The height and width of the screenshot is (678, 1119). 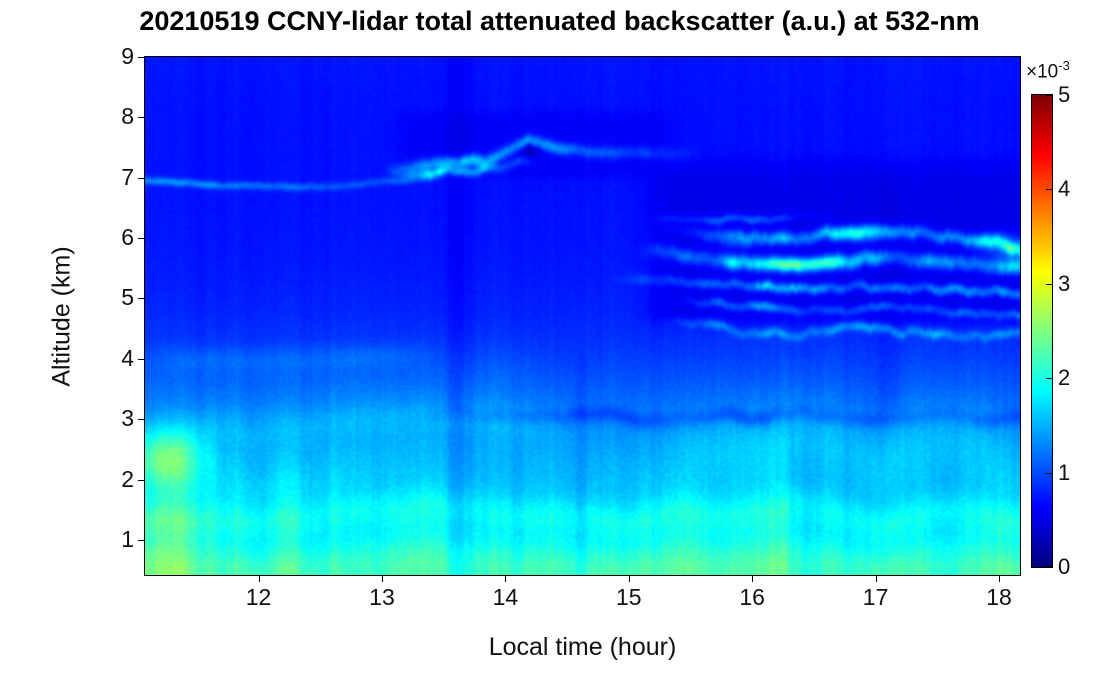 I want to click on y-tick-label: 9, so click(x=127, y=56).